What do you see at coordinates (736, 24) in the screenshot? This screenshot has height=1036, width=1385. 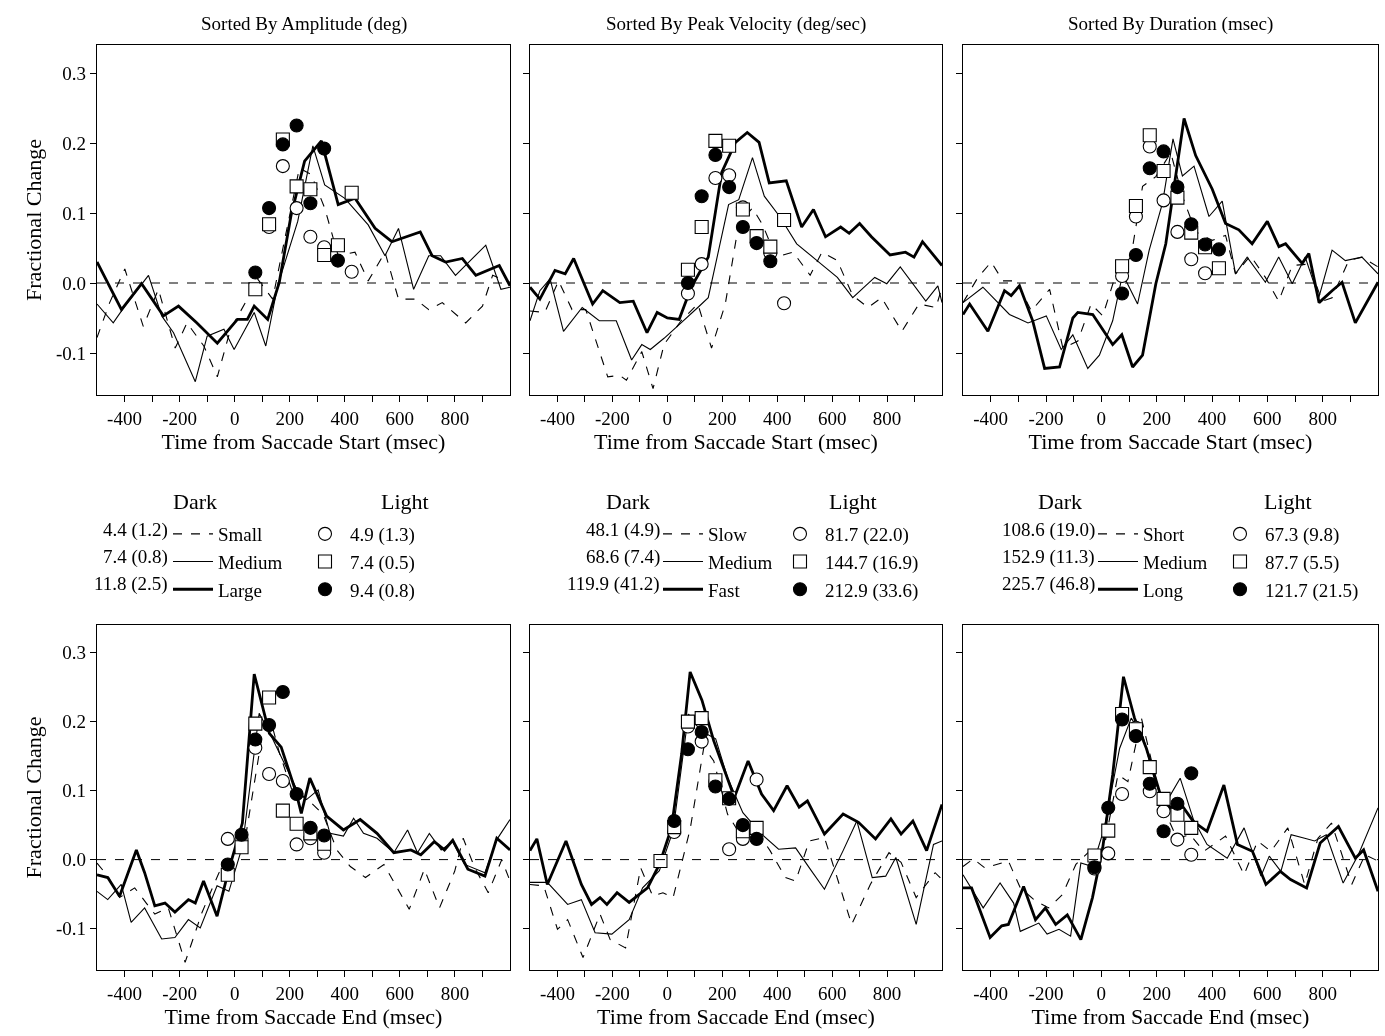 I see `chart-title: Sorted By Peak Velocity (deg/sec)` at bounding box center [736, 24].